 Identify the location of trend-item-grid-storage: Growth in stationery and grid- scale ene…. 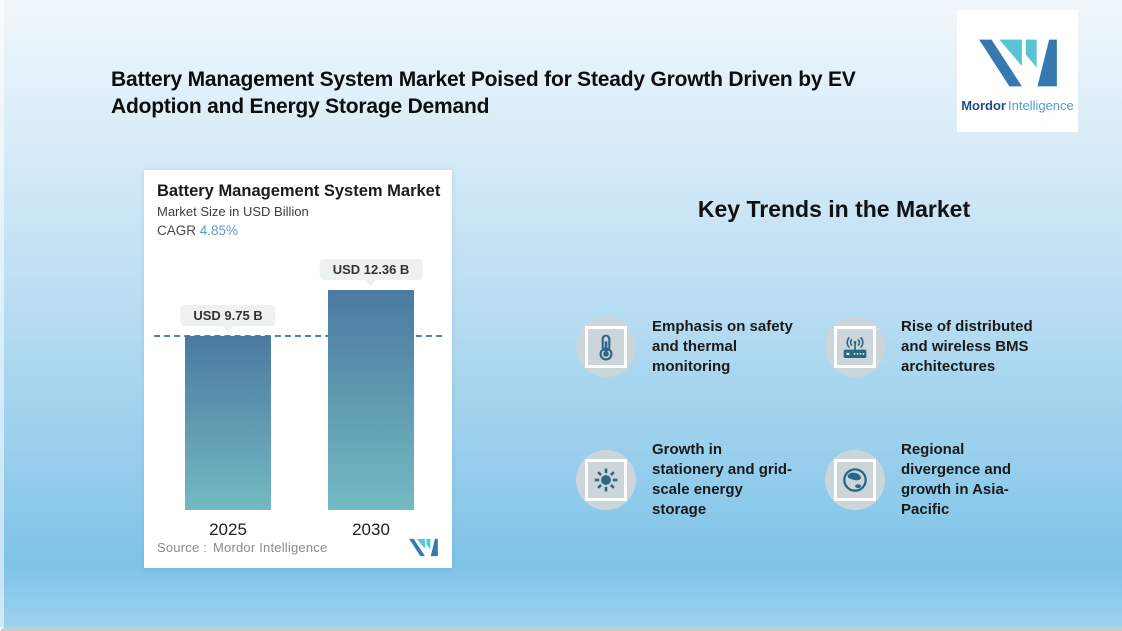
(704, 480).